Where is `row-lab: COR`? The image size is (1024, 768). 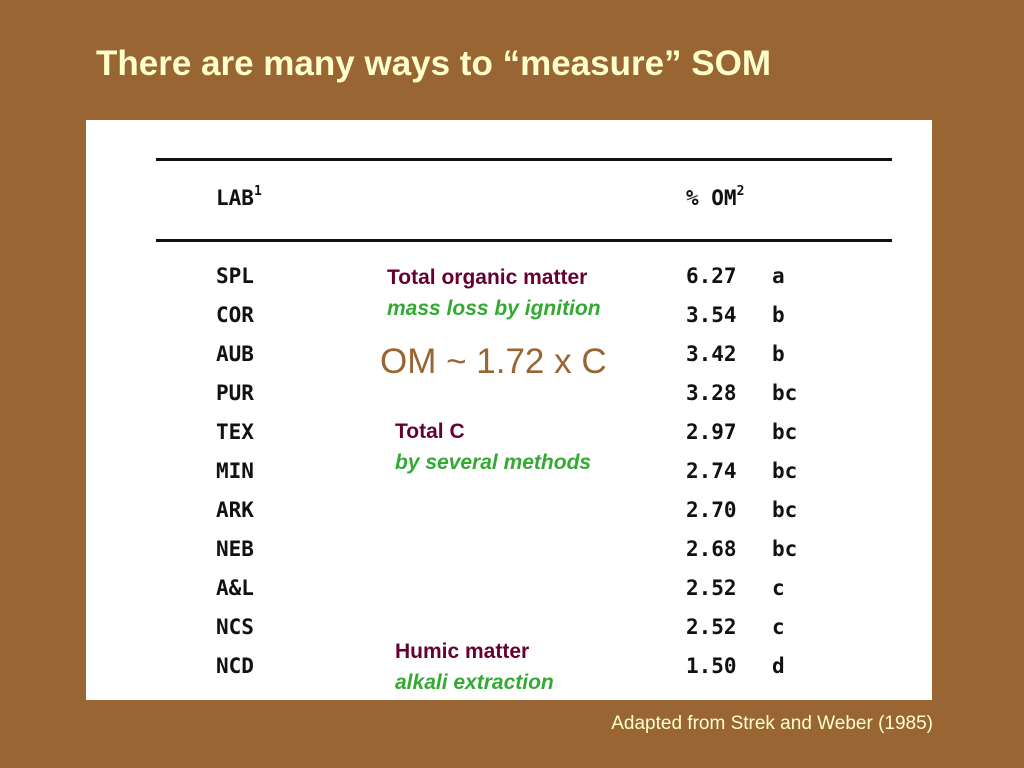 row-lab: COR is located at coordinates (235, 315).